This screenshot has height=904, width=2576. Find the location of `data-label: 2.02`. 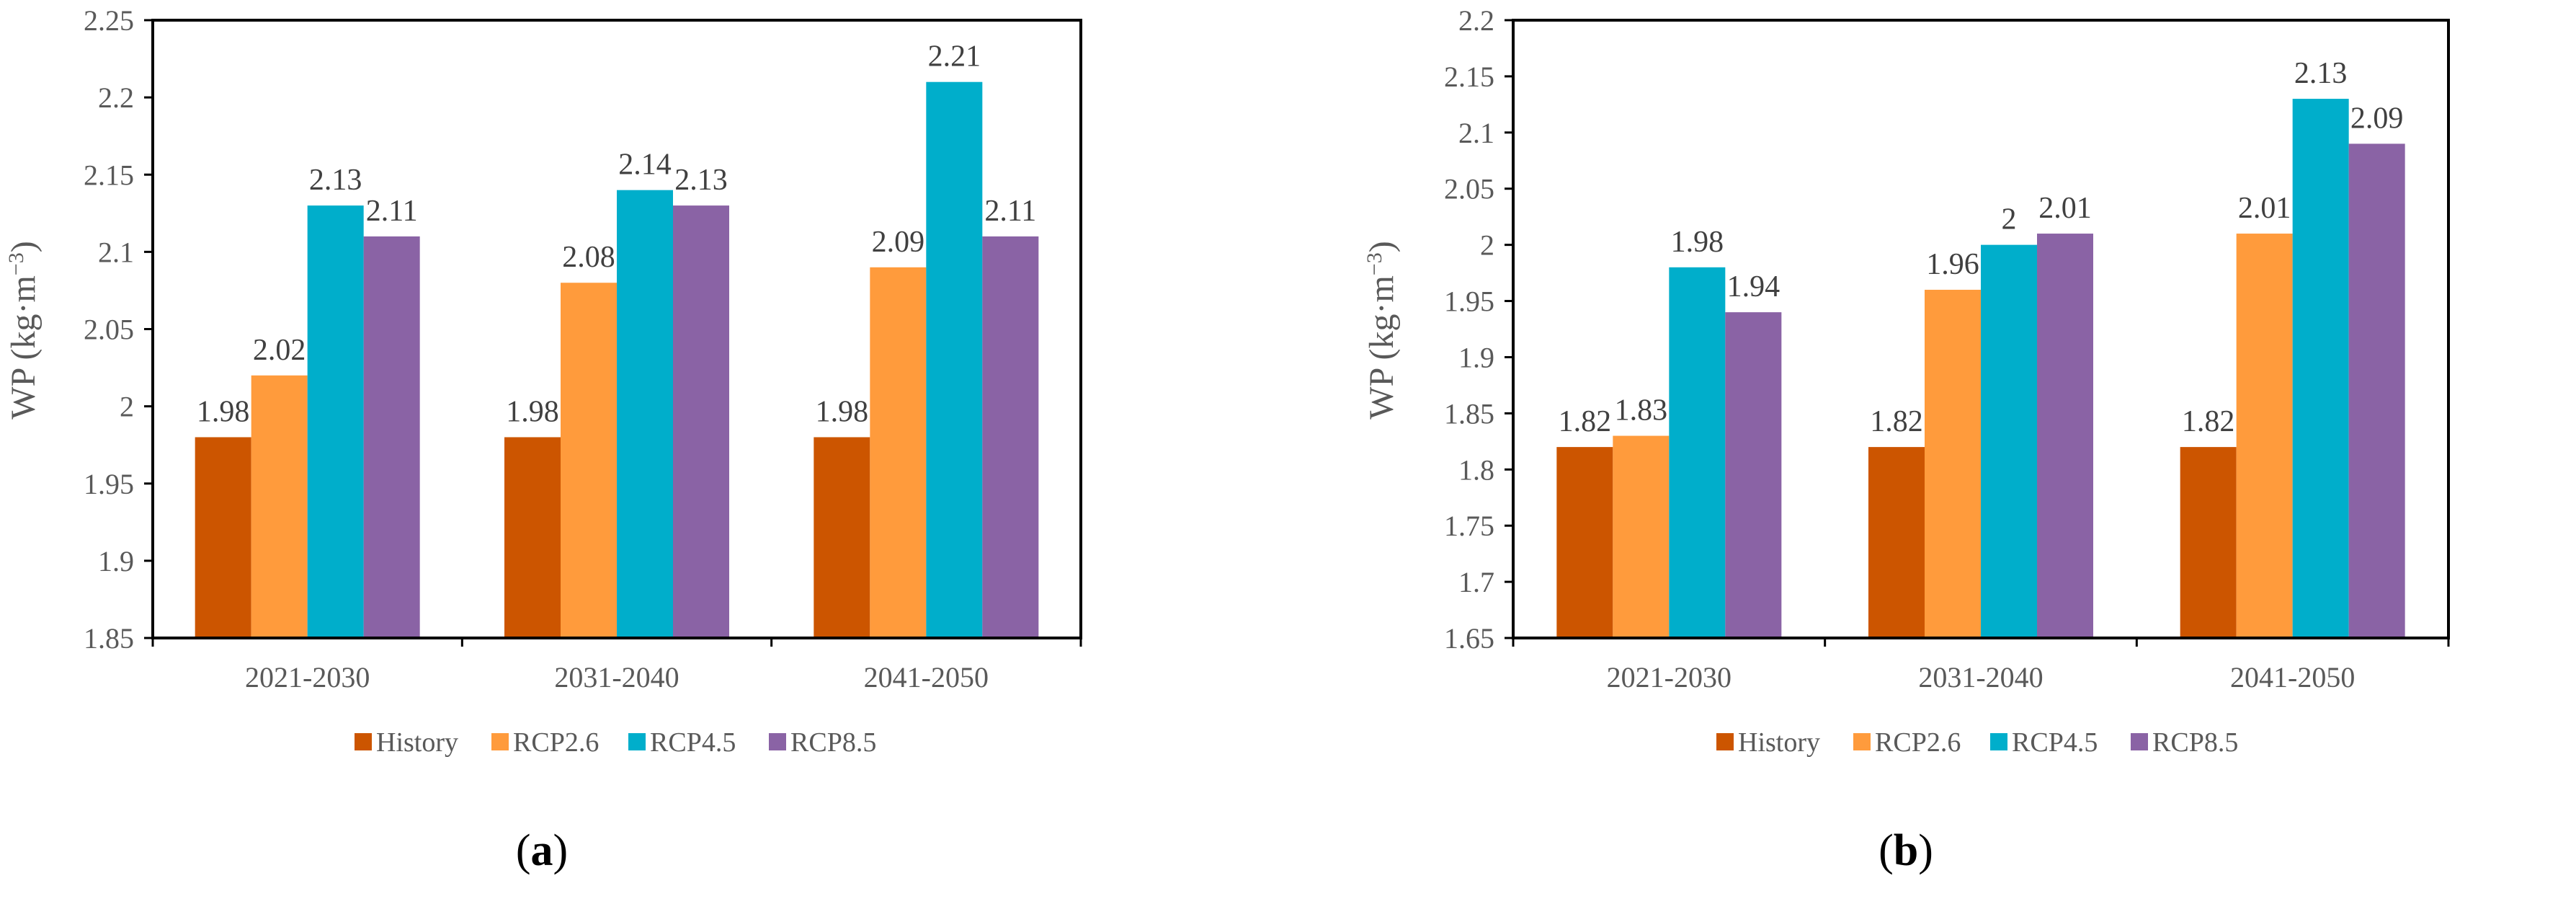

data-label: 2.02 is located at coordinates (279, 350).